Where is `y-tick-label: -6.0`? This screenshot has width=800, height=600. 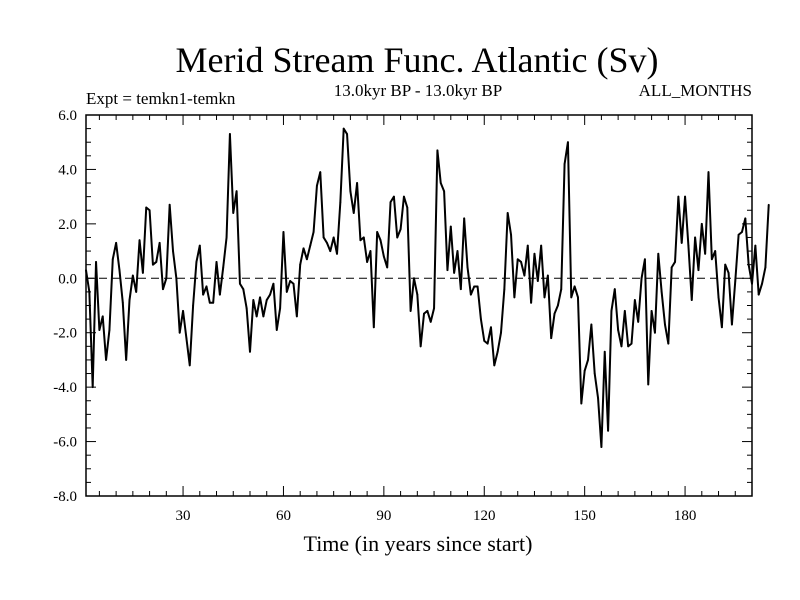 y-tick-label: -6.0 is located at coordinates (65, 443).